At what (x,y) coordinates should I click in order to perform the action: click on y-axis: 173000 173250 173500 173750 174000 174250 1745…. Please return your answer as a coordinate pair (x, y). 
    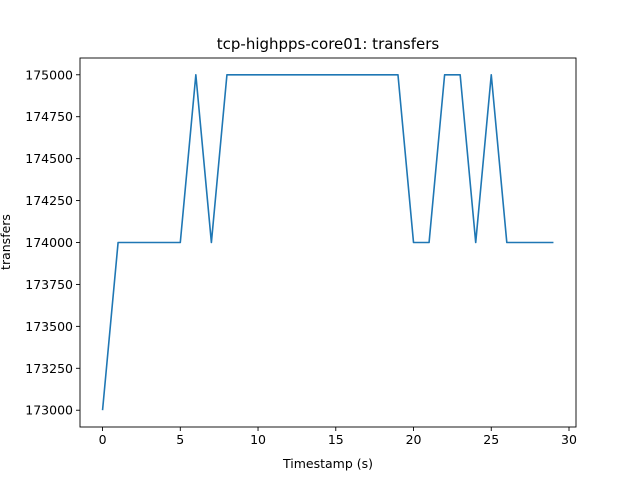
    Looking at the image, I should click on (52, 242).